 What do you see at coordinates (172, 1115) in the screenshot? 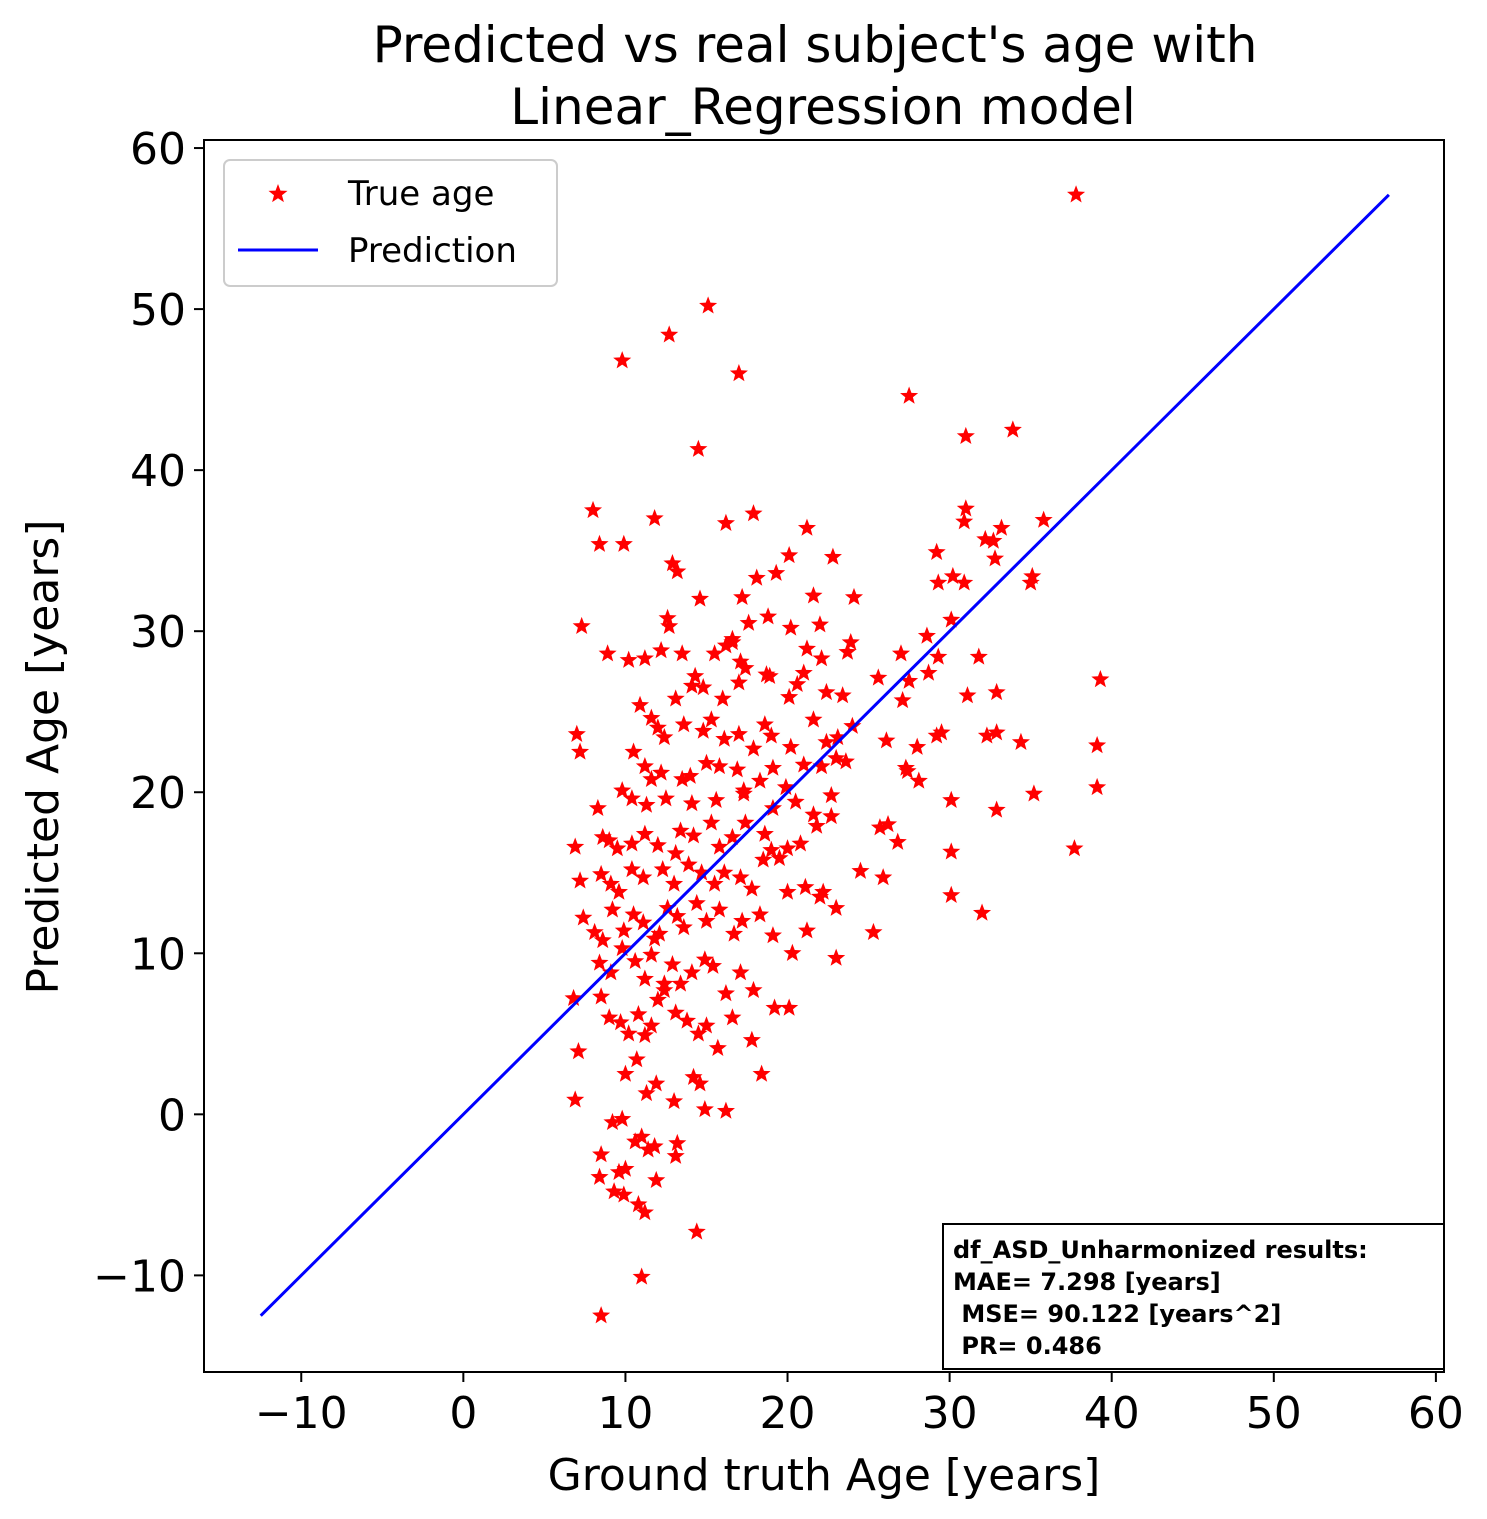
I see `y-tick-label: 0` at bounding box center [172, 1115].